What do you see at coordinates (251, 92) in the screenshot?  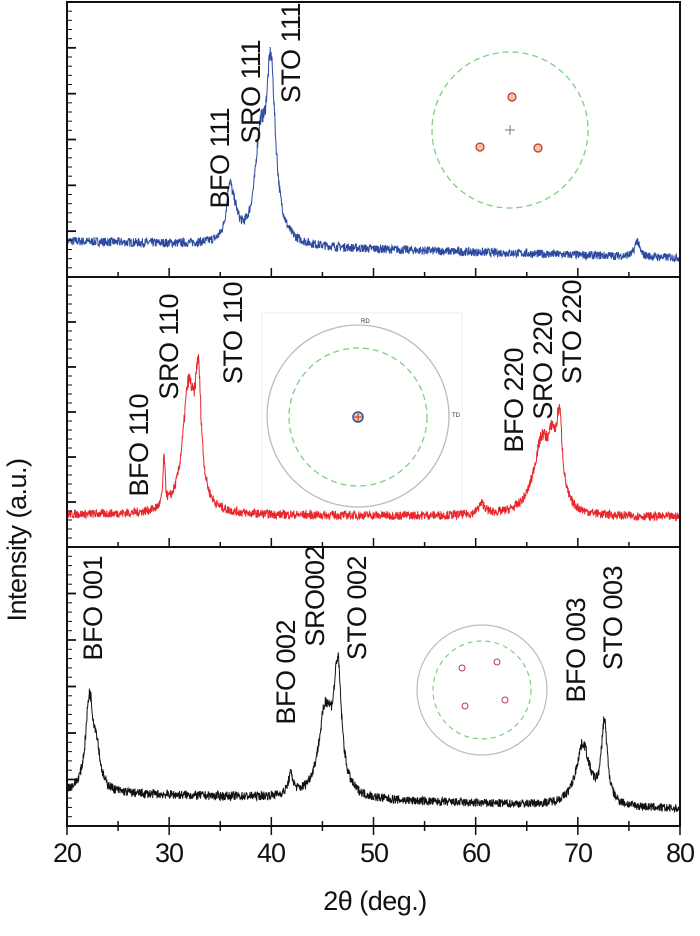 I see `peak-label: SRO 111` at bounding box center [251, 92].